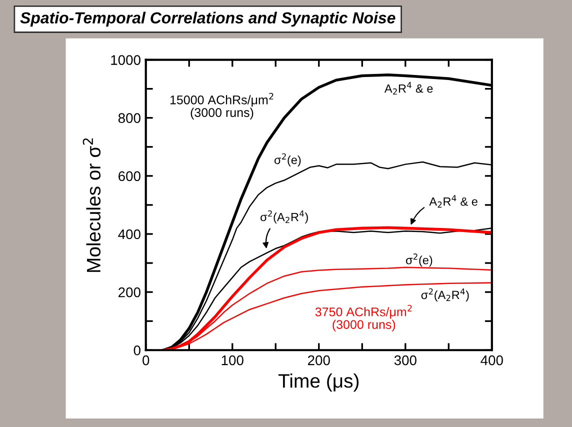 The width and height of the screenshot is (572, 427). Describe the element at coordinates (137, 350) in the screenshot. I see `y-tick-label: 0` at that location.